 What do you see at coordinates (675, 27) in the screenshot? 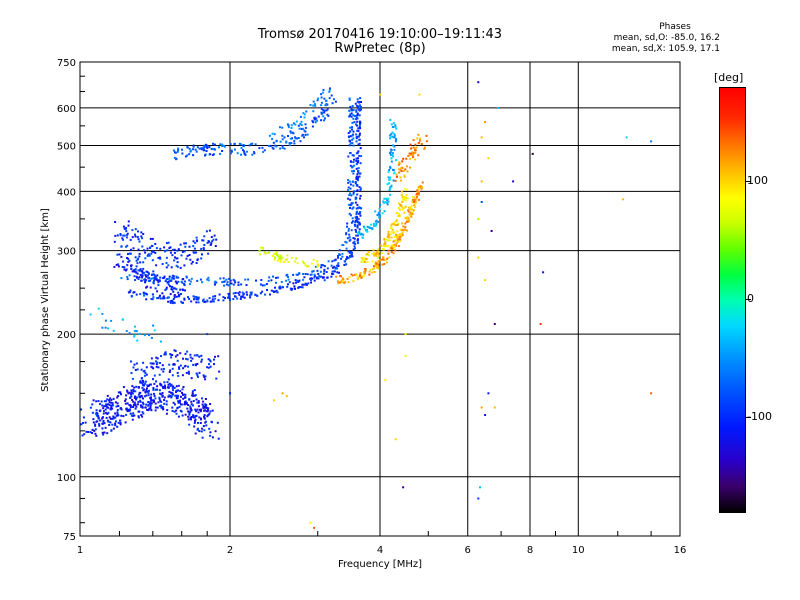
I see `phases-title: Phases` at bounding box center [675, 27].